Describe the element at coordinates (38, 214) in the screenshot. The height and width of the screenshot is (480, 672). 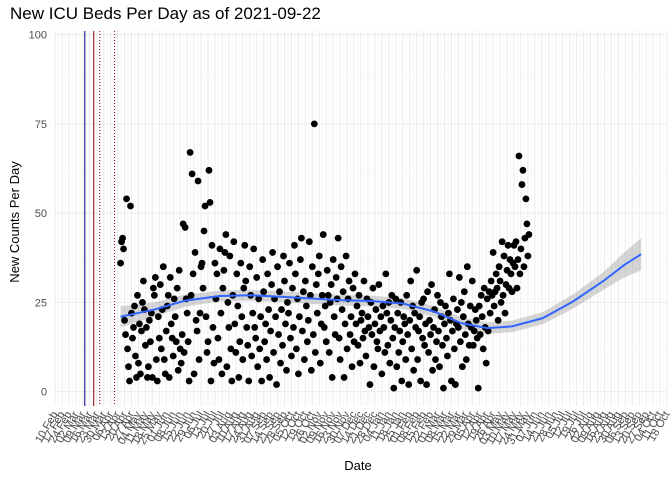
I see `y-axis-ticks: 0 25 50 75 100` at that location.